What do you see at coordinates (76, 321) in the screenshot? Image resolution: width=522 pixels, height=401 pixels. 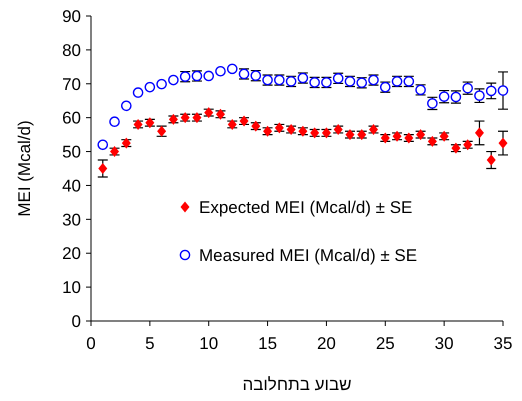 I see `y-tick-label: 0` at bounding box center [76, 321].